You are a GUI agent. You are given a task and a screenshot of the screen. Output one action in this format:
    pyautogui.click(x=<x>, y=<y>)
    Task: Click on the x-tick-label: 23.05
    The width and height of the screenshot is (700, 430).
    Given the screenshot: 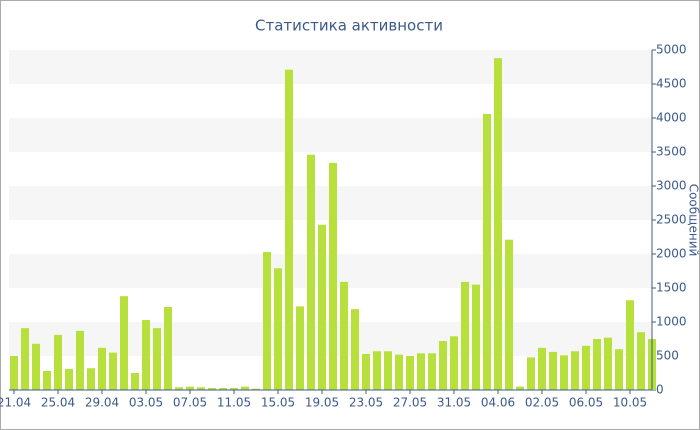 What is the action you would take?
    pyautogui.click(x=366, y=403)
    